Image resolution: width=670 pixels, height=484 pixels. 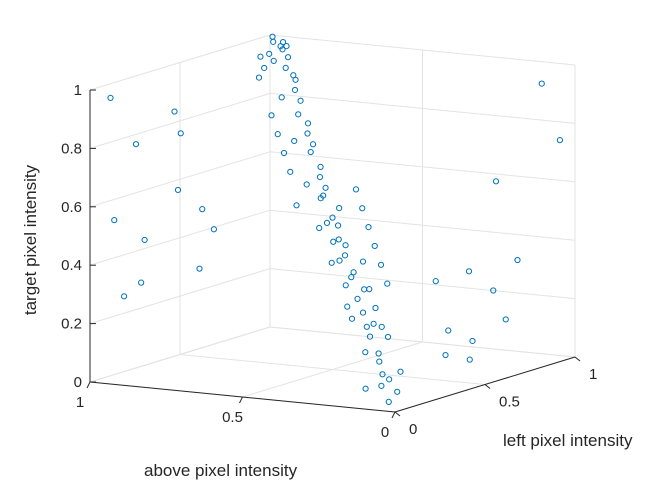 I want to click on y-axis-label: above pixel intensity, so click(x=221, y=470).